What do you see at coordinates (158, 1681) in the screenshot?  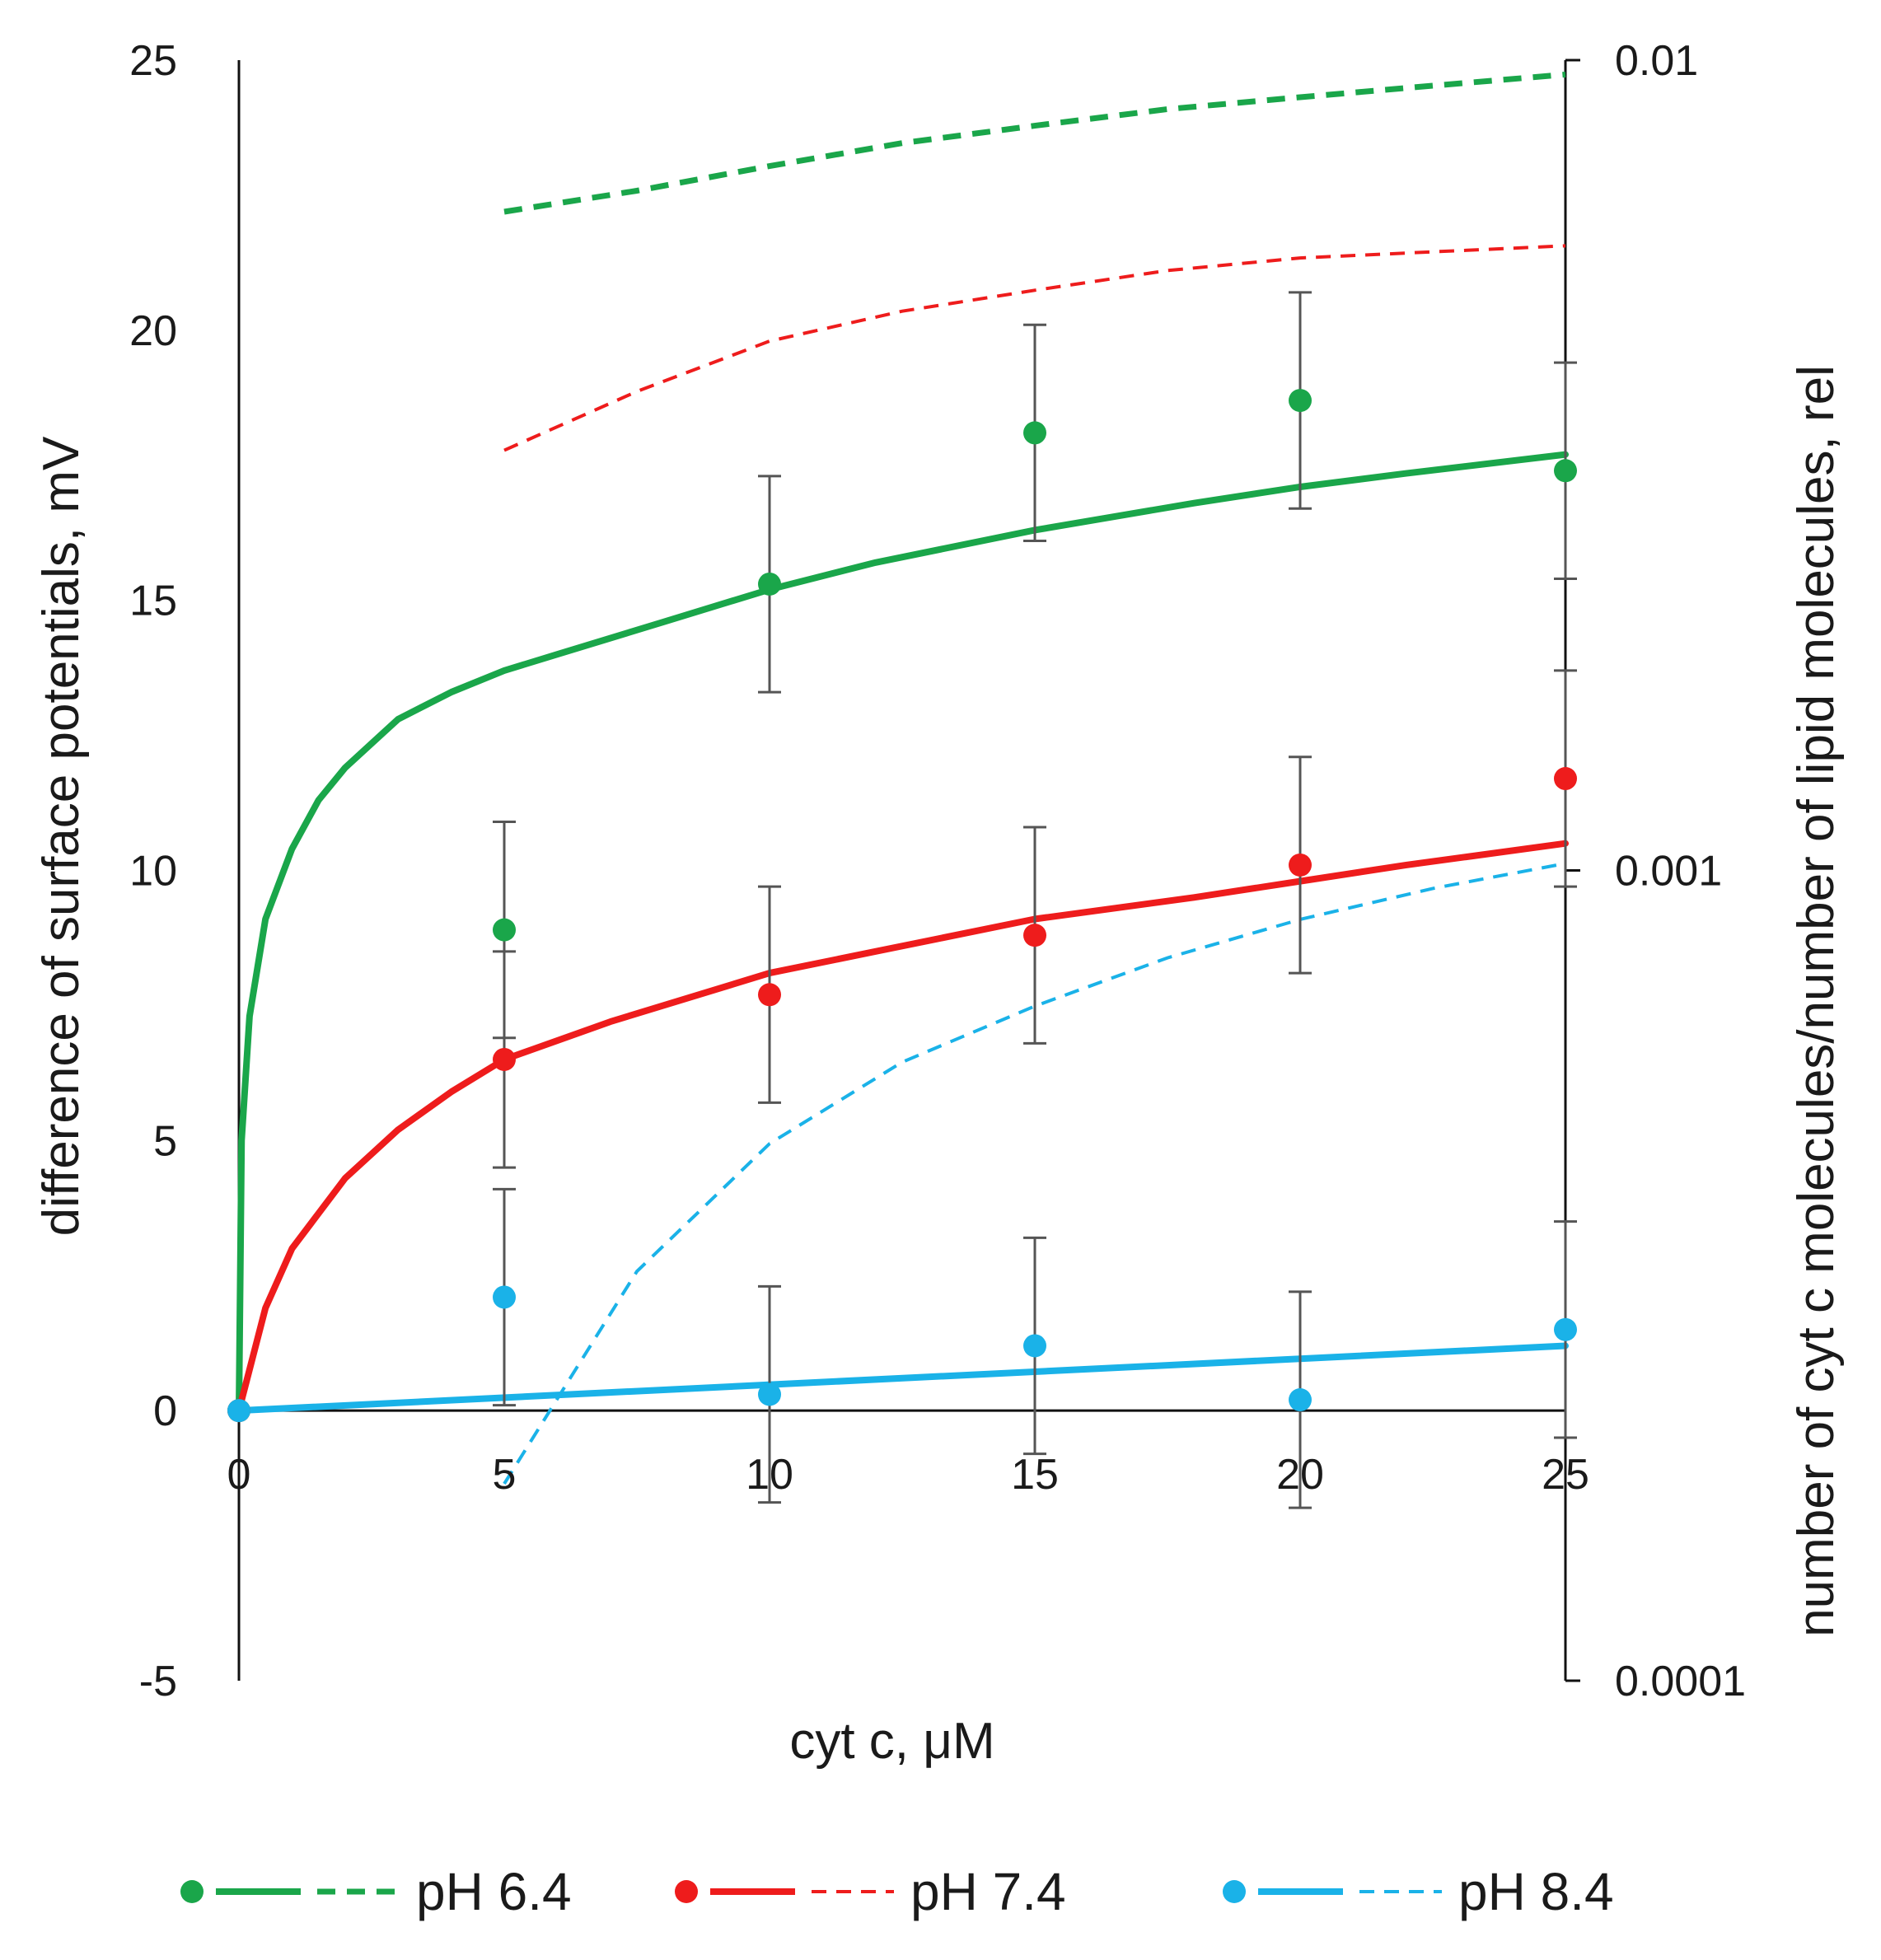 I see `y-tick-label: -5` at bounding box center [158, 1681].